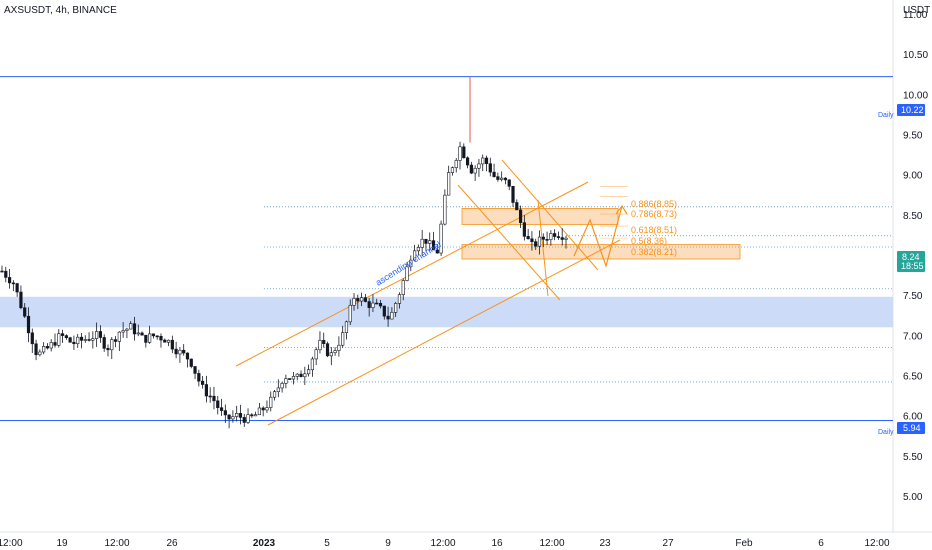 This screenshot has width=932, height=550. I want to click on lower-level-daily-tag: Daily, so click(886, 432).